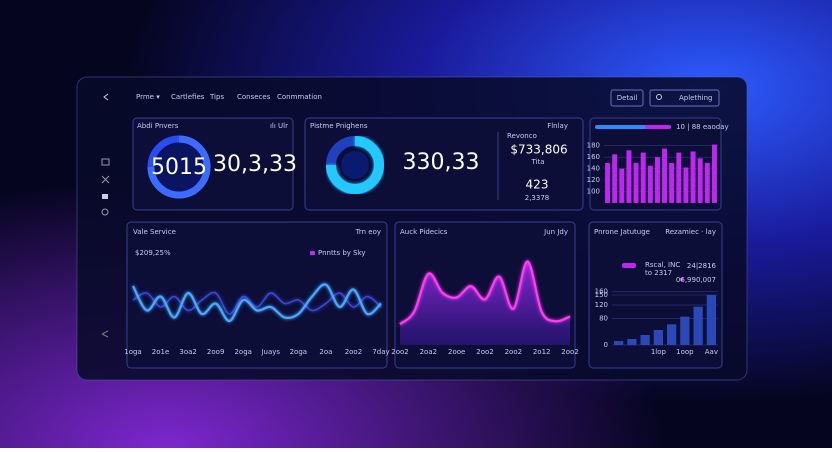 The width and height of the screenshot is (832, 452). I want to click on x-tick-label: Aav, so click(711, 352).